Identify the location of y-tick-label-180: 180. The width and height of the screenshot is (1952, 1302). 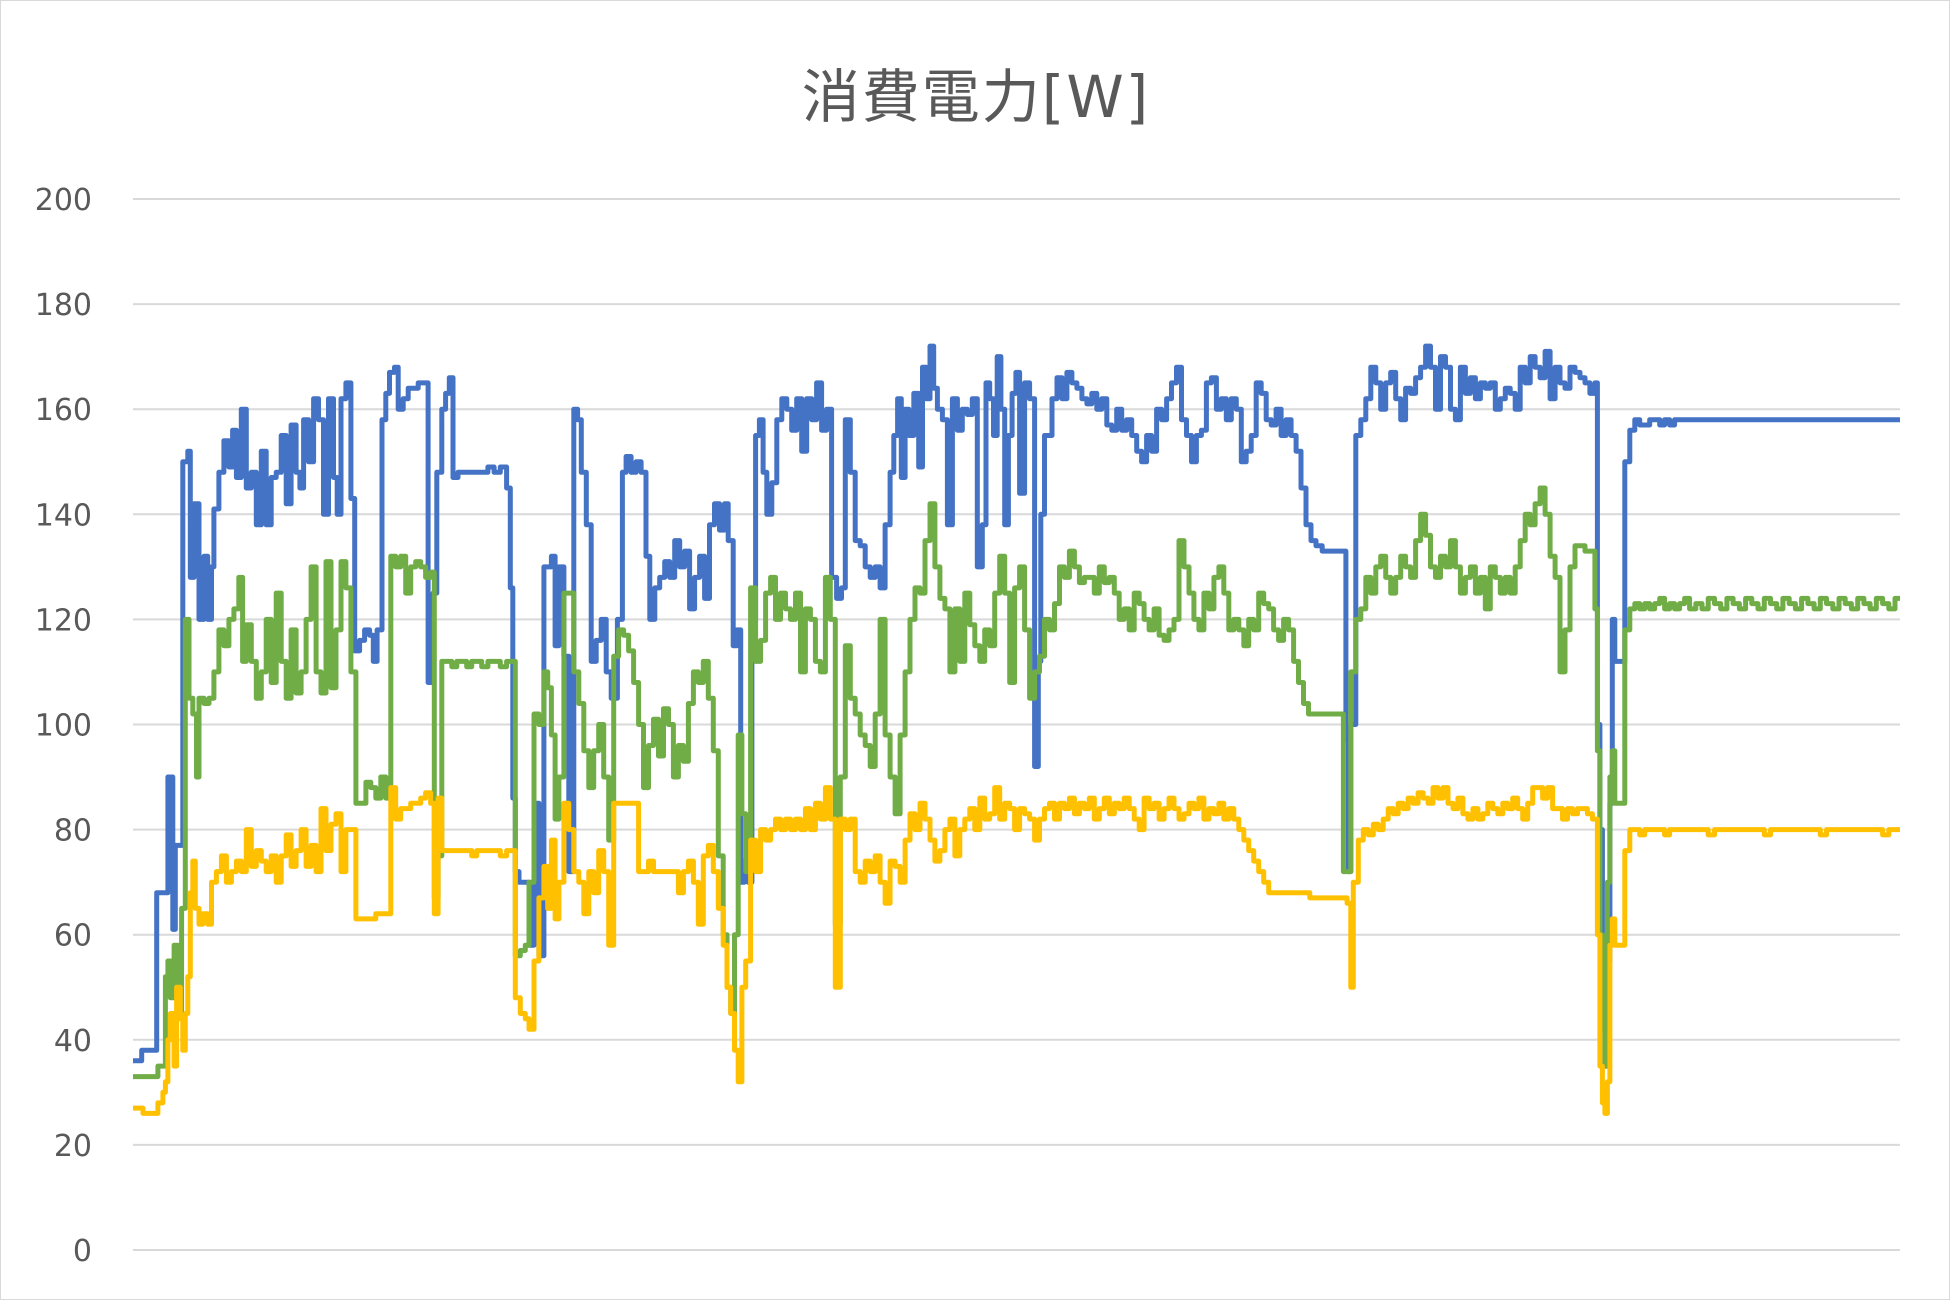
(63, 305).